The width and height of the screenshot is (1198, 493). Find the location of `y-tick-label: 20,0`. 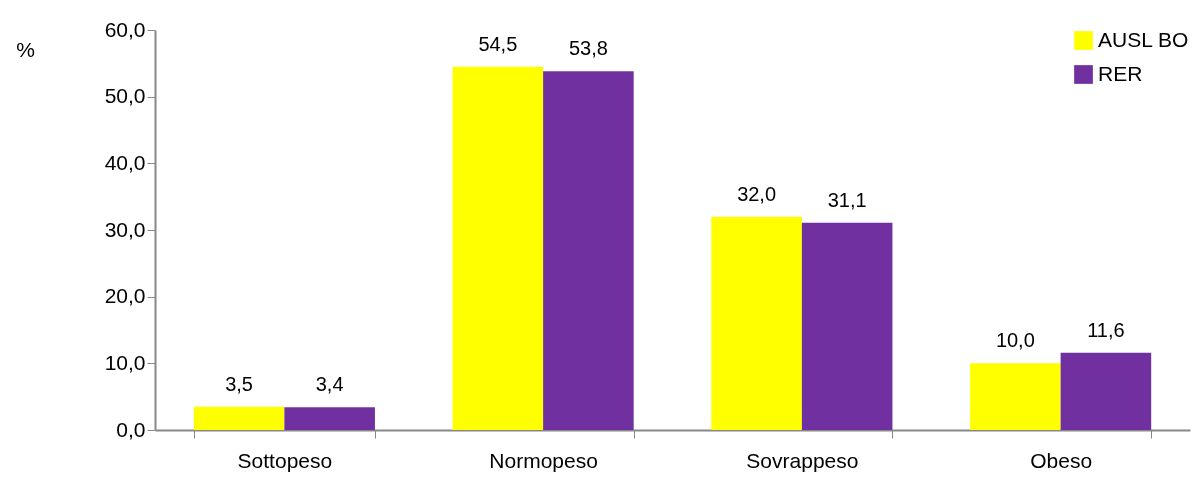

y-tick-label: 20,0 is located at coordinates (125, 296).